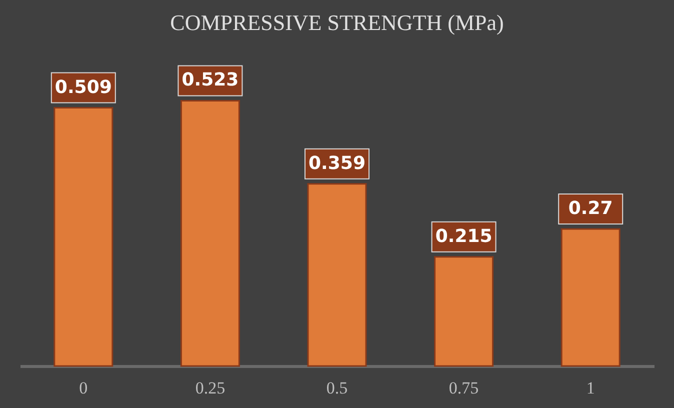 This screenshot has width=674, height=408. Describe the element at coordinates (210, 80) in the screenshot. I see `data-label: 0.523` at that location.